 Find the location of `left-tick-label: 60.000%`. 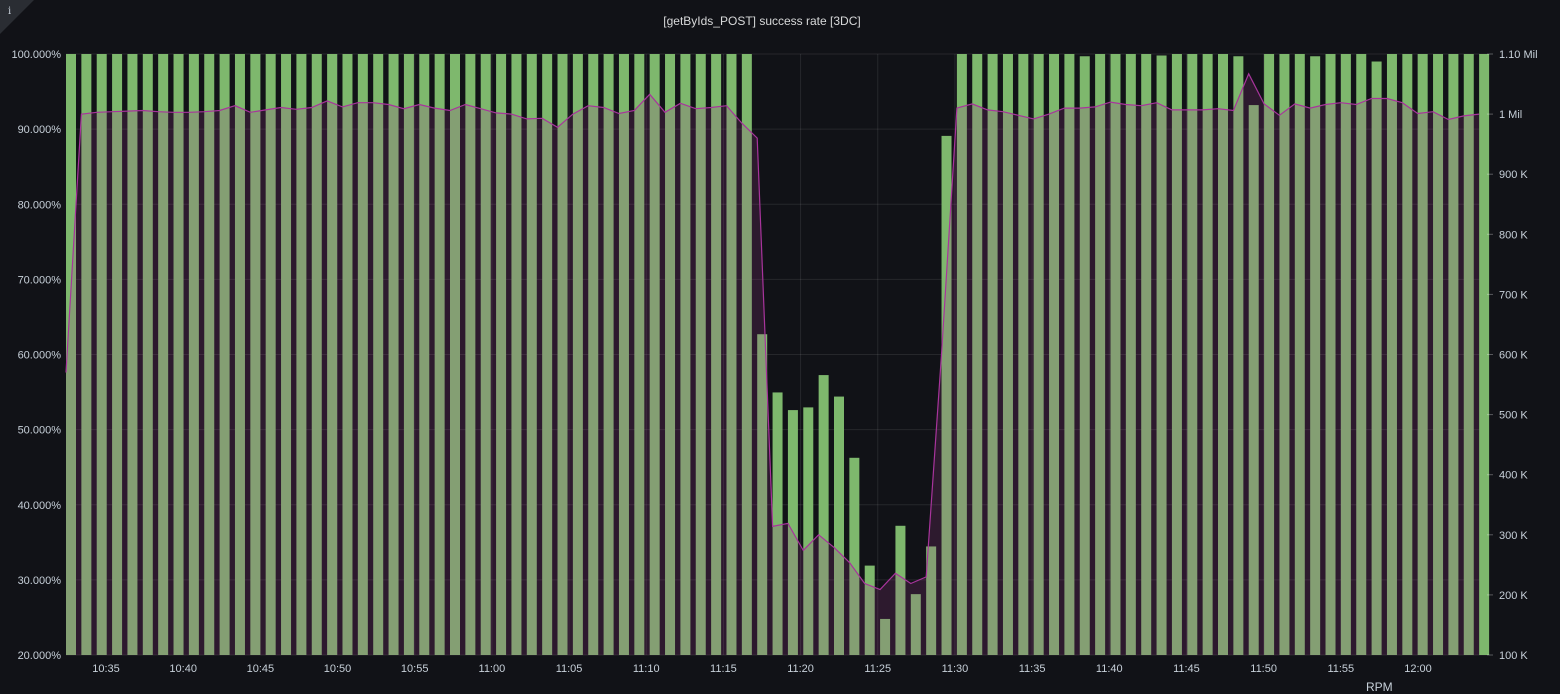

left-tick-label: 60.000% is located at coordinates (40, 356).